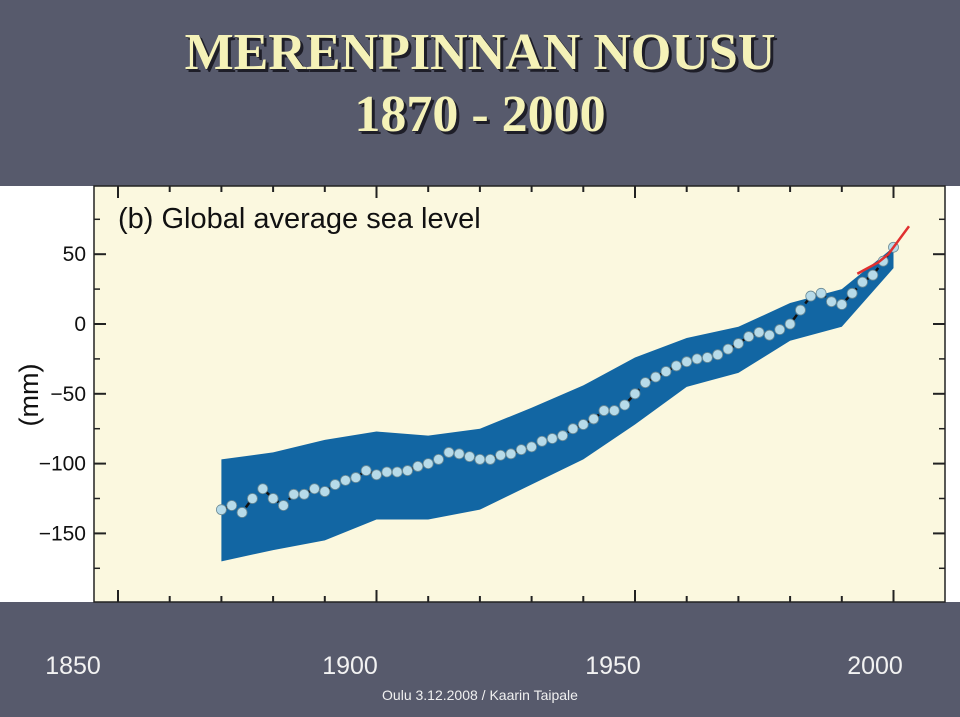 This screenshot has width=960, height=717. Describe the element at coordinates (875, 666) in the screenshot. I see `x-tick-label: 2000` at that location.